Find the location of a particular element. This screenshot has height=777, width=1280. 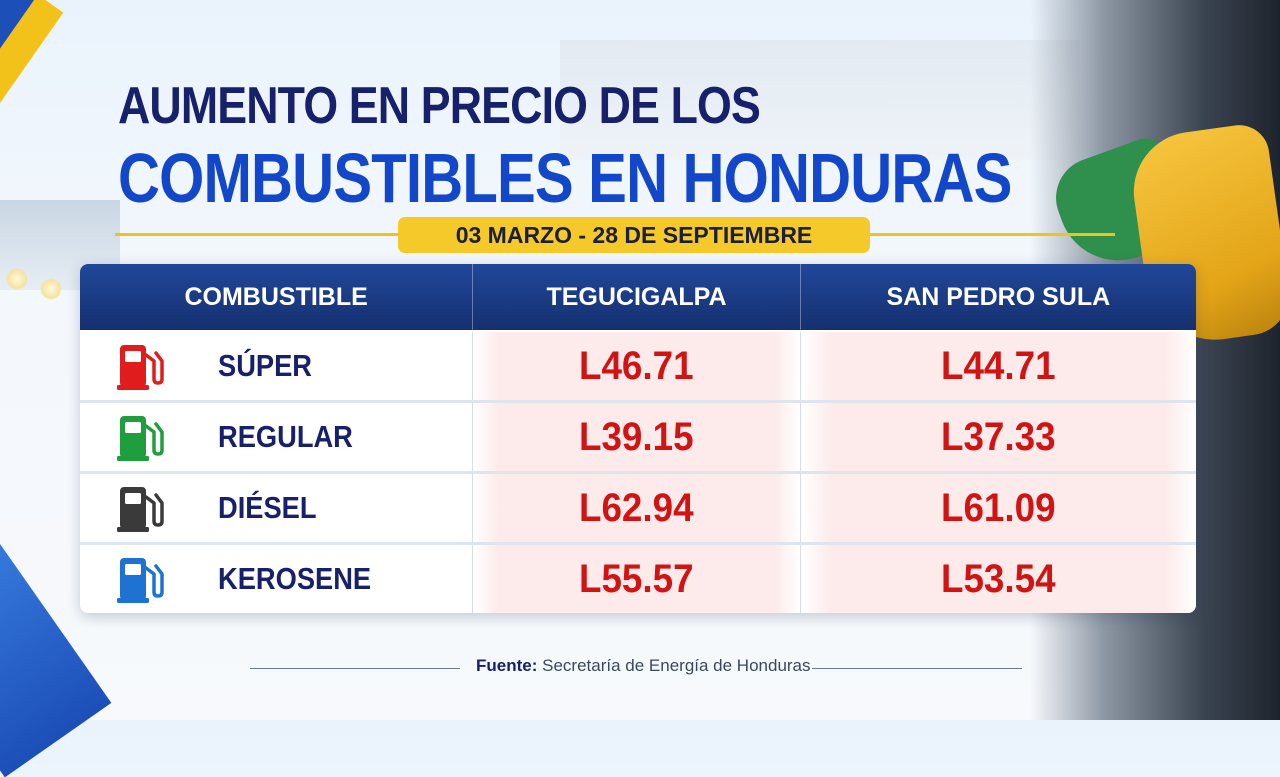

source-text: Secretaría de Energía de Honduras is located at coordinates (676, 665).